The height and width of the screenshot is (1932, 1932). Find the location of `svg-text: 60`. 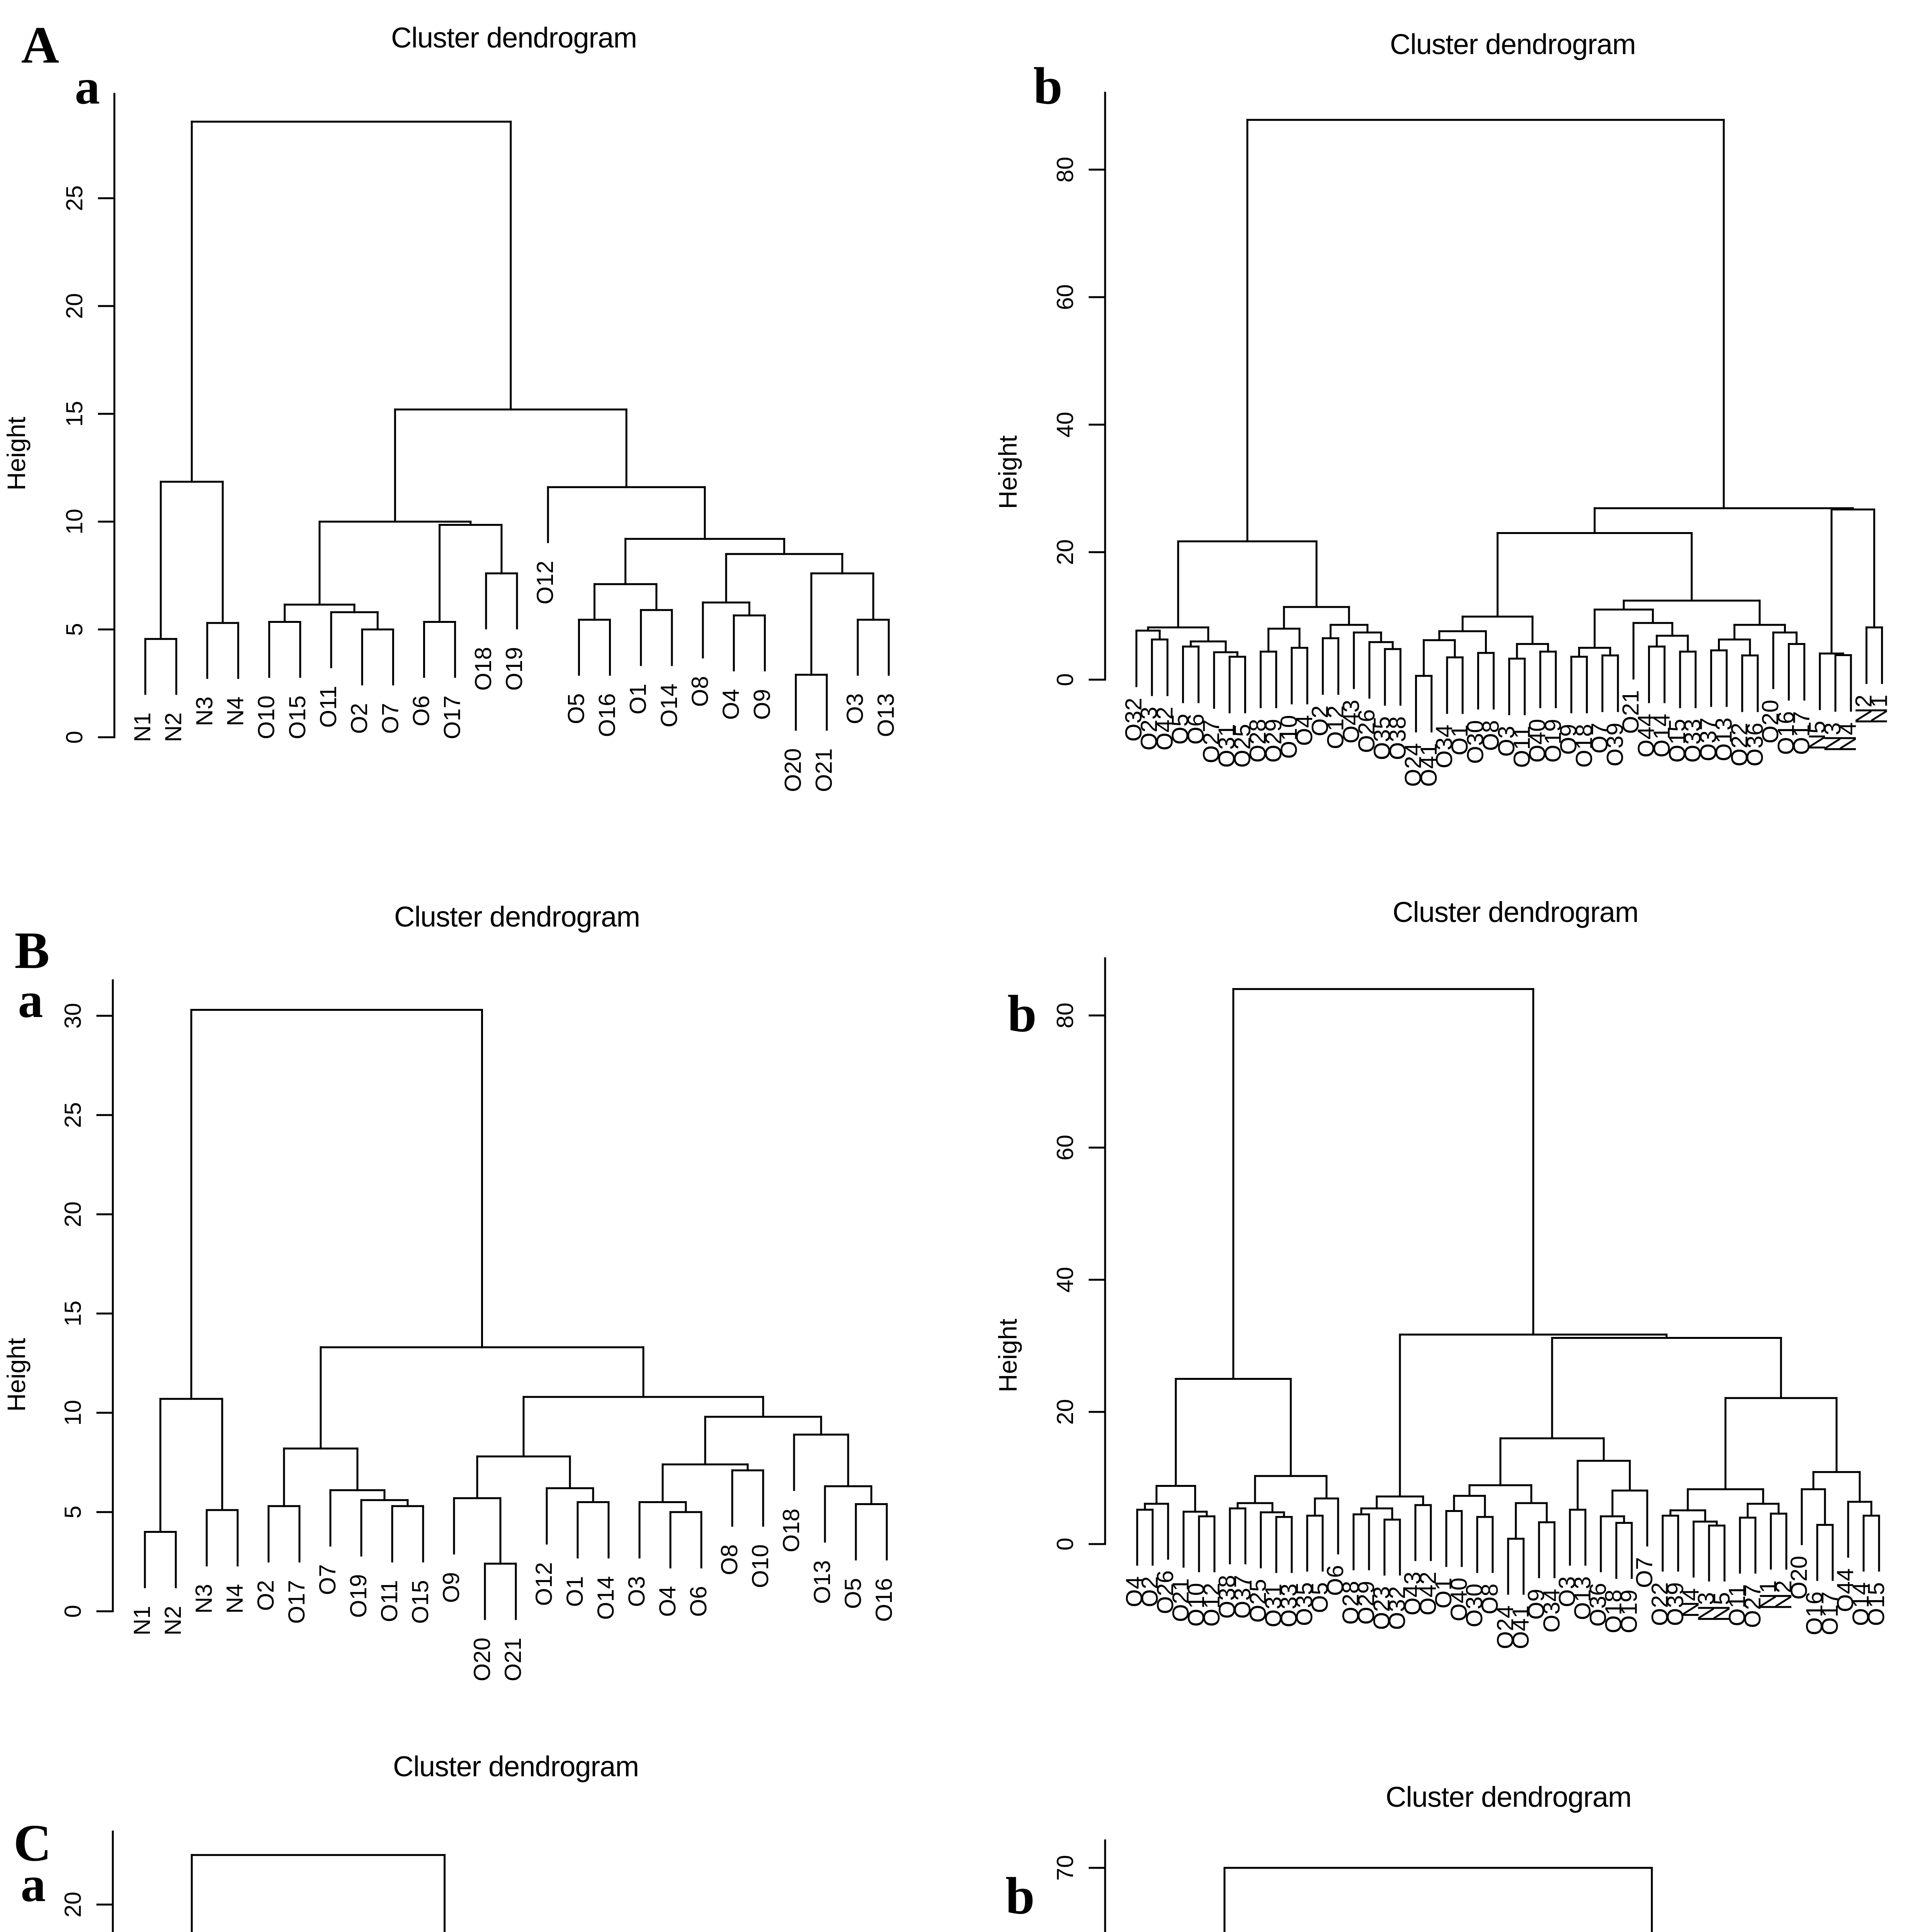

svg-text: 60 is located at coordinates (1065, 297).